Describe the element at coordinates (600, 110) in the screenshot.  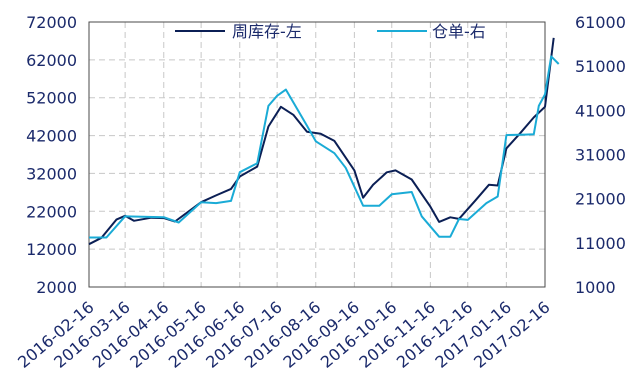
I see `right-tick-label: 41000` at that location.